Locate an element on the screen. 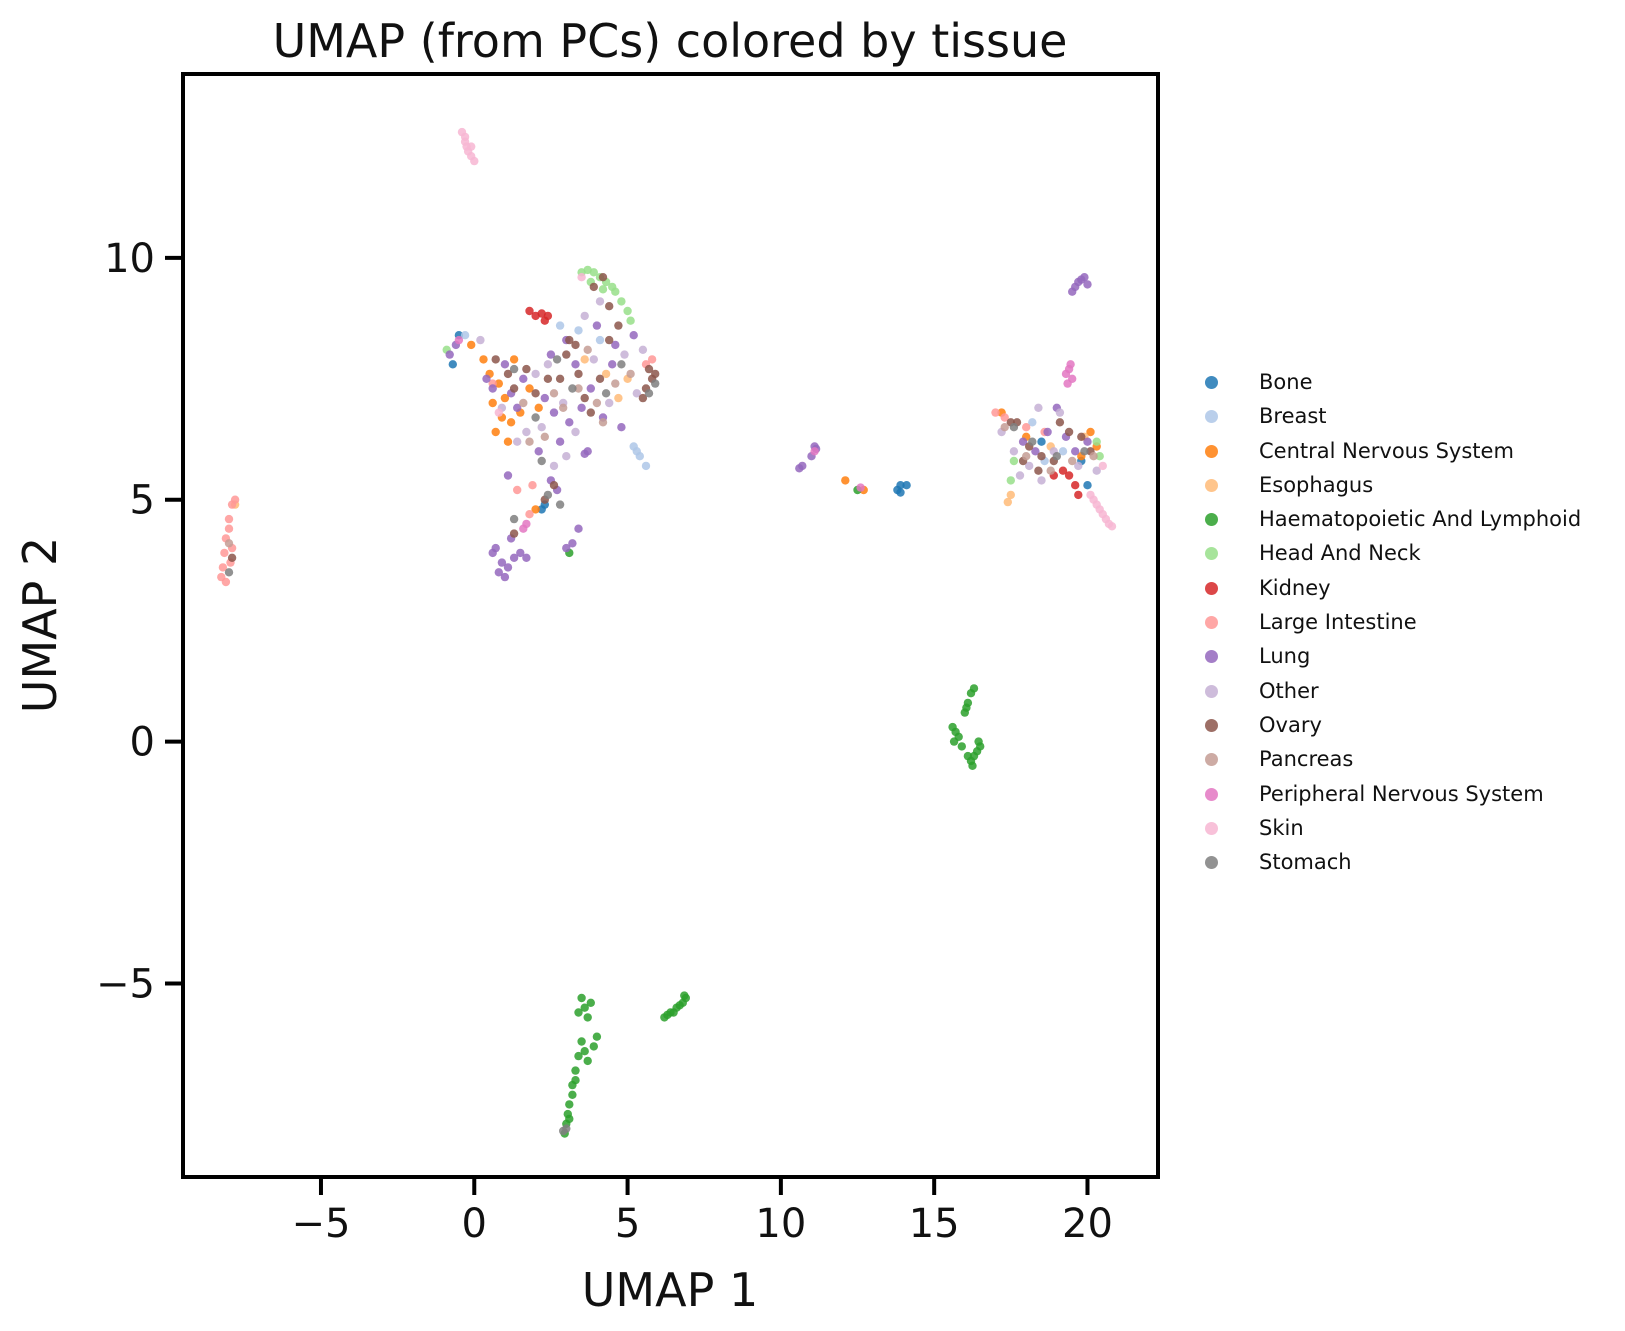  legend-label: Ovary is located at coordinates (1290, 724).